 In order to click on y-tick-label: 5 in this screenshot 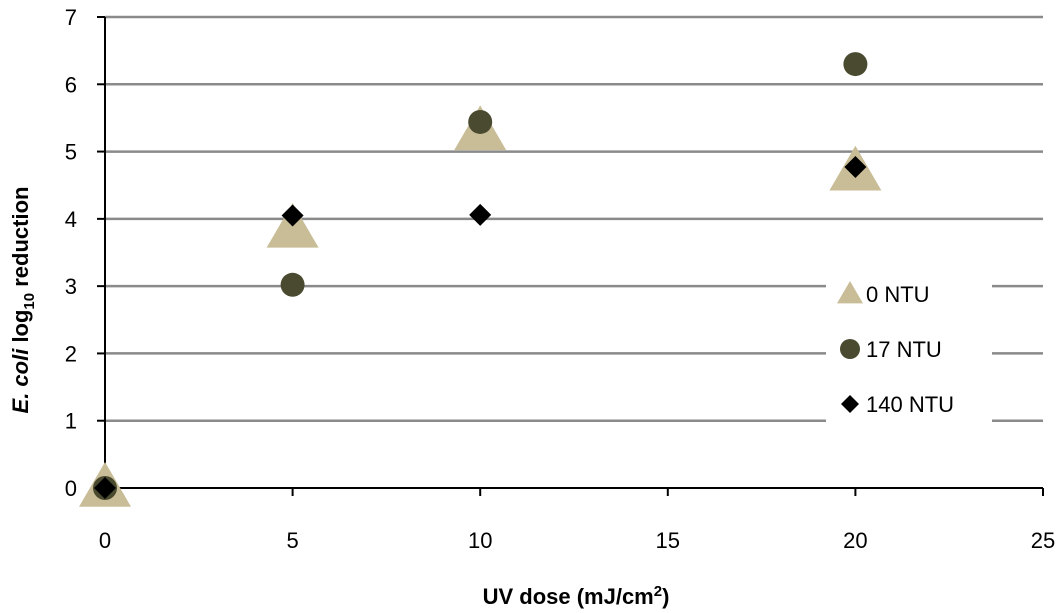, I will do `click(71, 152)`.